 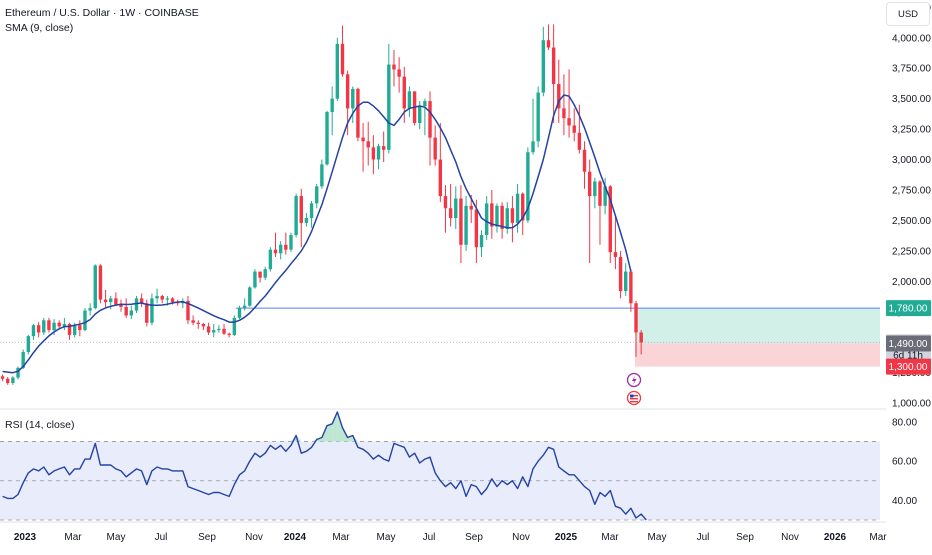 I want to click on symbol-legend: Ethereum / U.S. Dollar · 1W · COINBASE, so click(x=102, y=13).